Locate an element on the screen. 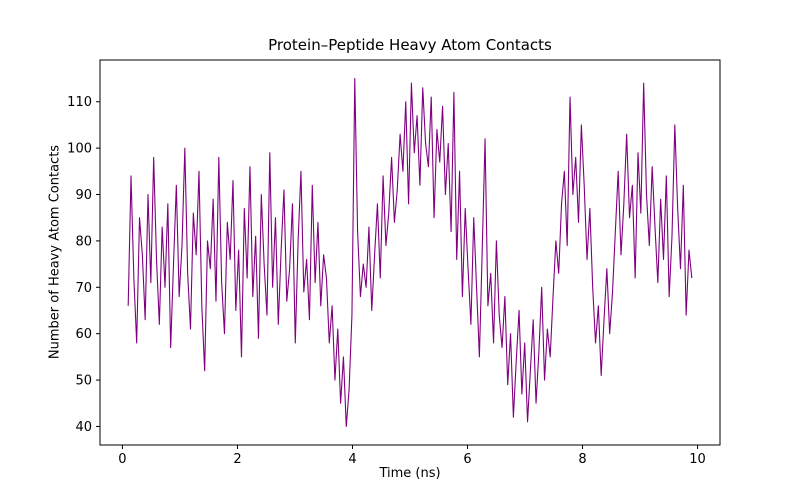 The width and height of the screenshot is (800, 500). x-tick-label: 0 is located at coordinates (122, 459).